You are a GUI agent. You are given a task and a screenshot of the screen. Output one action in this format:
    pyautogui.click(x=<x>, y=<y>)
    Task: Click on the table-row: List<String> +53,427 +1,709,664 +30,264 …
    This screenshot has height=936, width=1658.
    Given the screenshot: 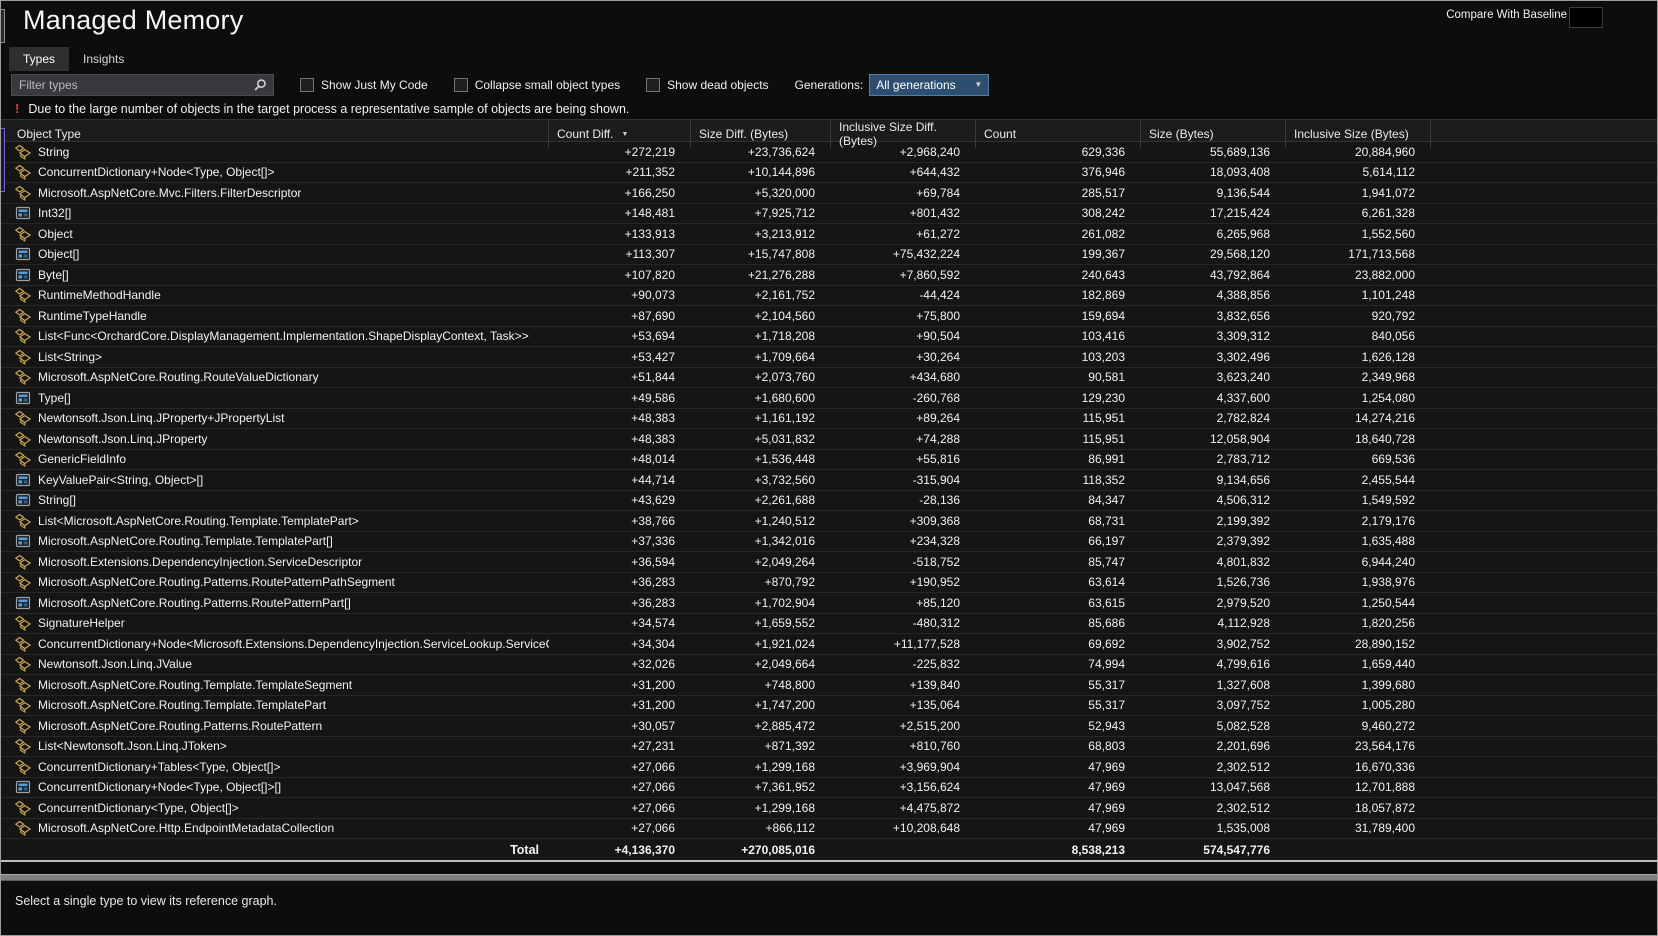 What is the action you would take?
    pyautogui.click(x=829, y=357)
    